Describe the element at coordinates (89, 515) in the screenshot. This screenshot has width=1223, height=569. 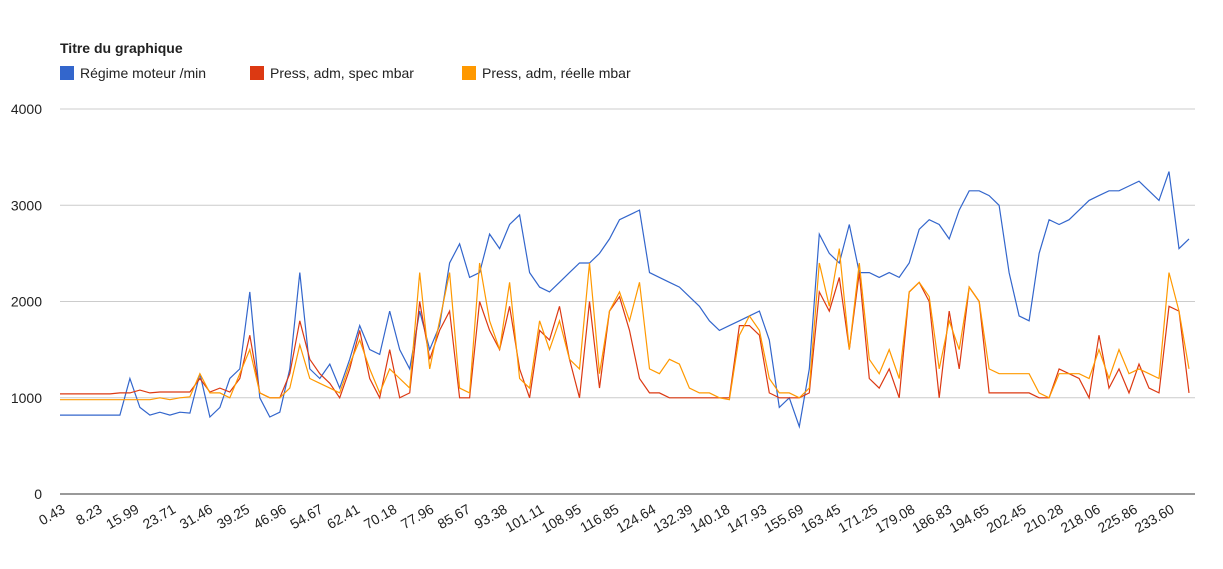
I see `x-tick-label: 8.23` at that location.